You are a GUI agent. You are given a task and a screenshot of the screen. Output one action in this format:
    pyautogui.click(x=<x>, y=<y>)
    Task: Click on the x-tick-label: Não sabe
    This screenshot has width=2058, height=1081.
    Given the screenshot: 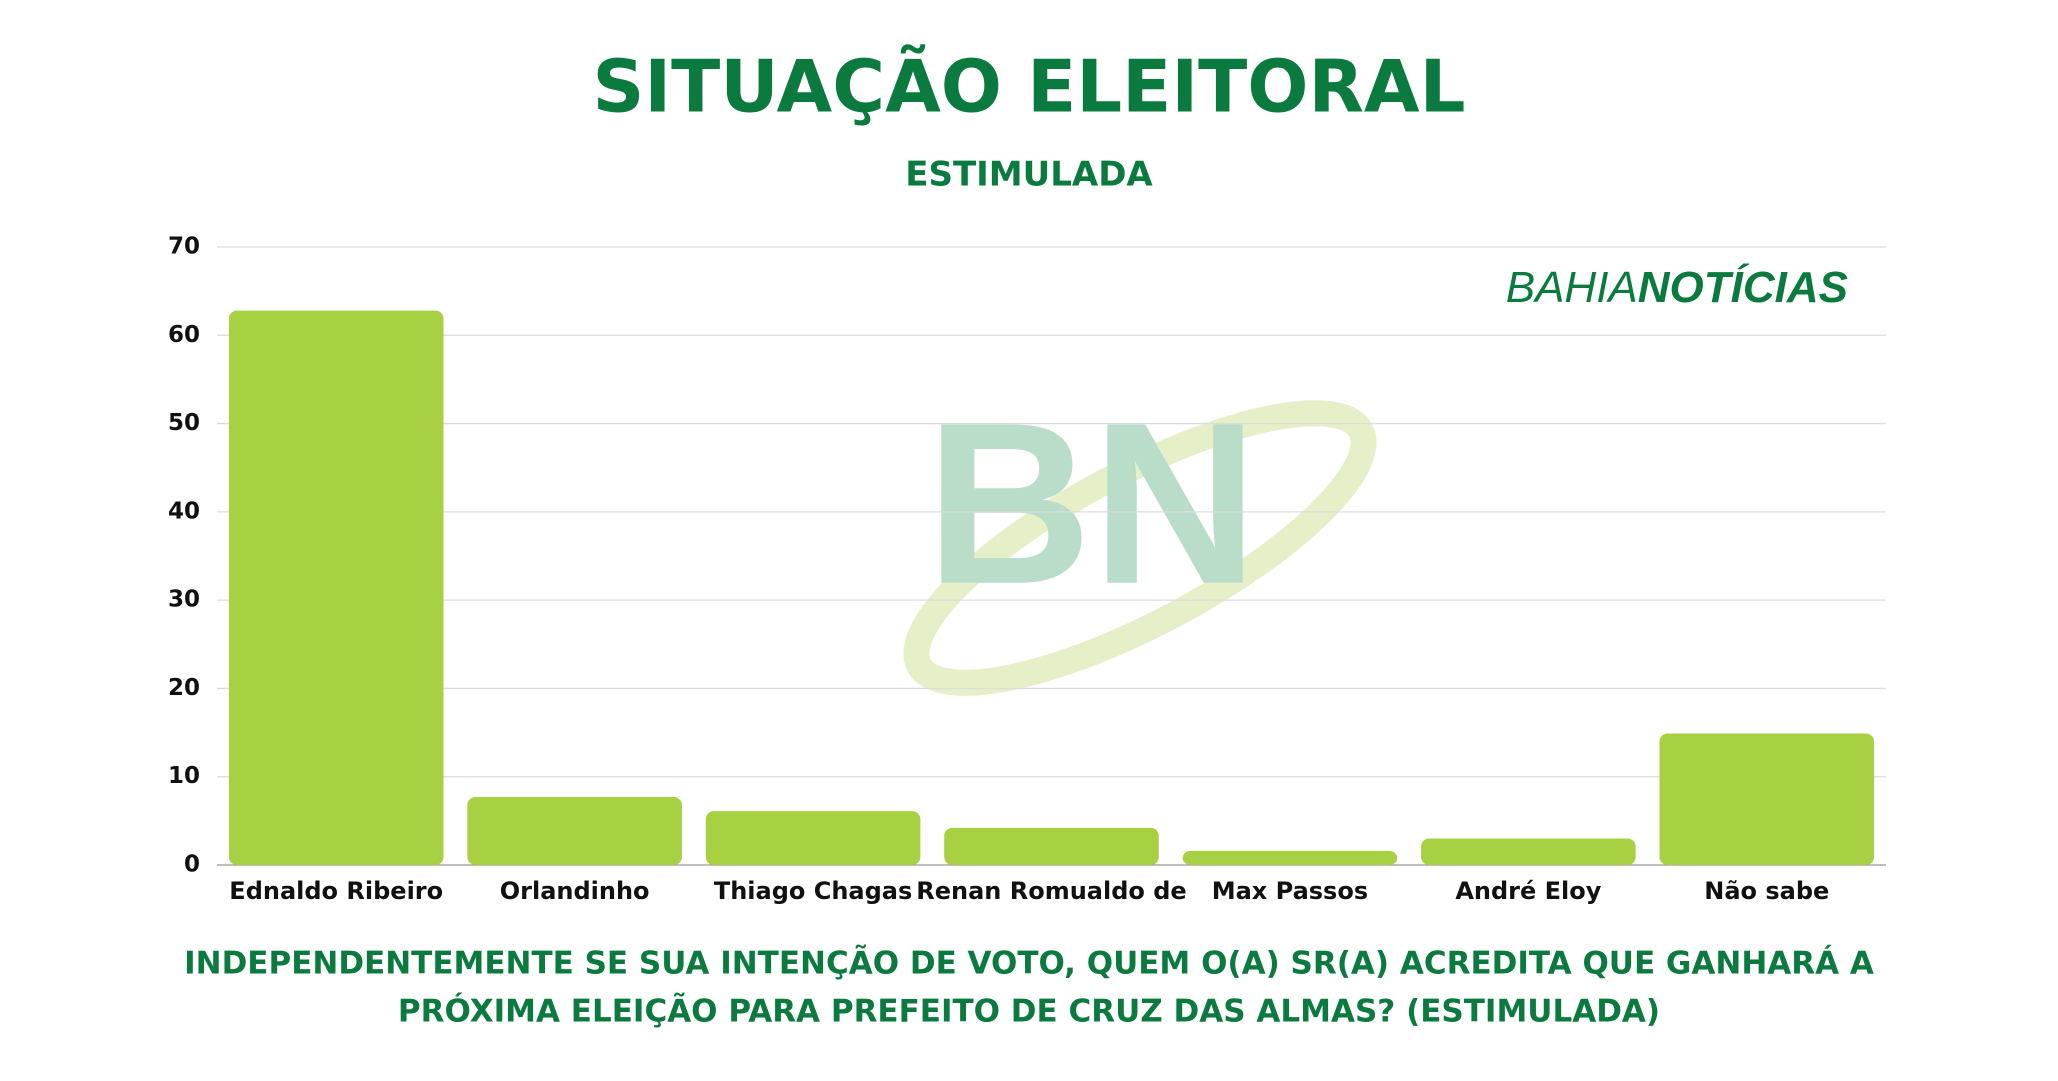 What is the action you would take?
    pyautogui.click(x=1766, y=891)
    